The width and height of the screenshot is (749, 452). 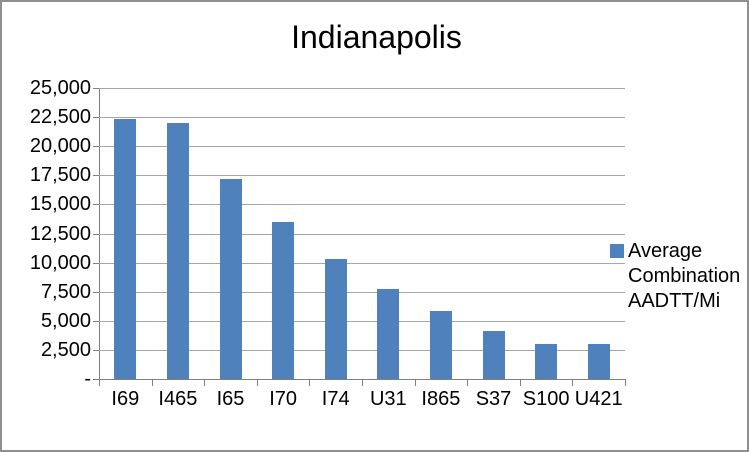 I want to click on bar-i65, so click(x=230, y=278).